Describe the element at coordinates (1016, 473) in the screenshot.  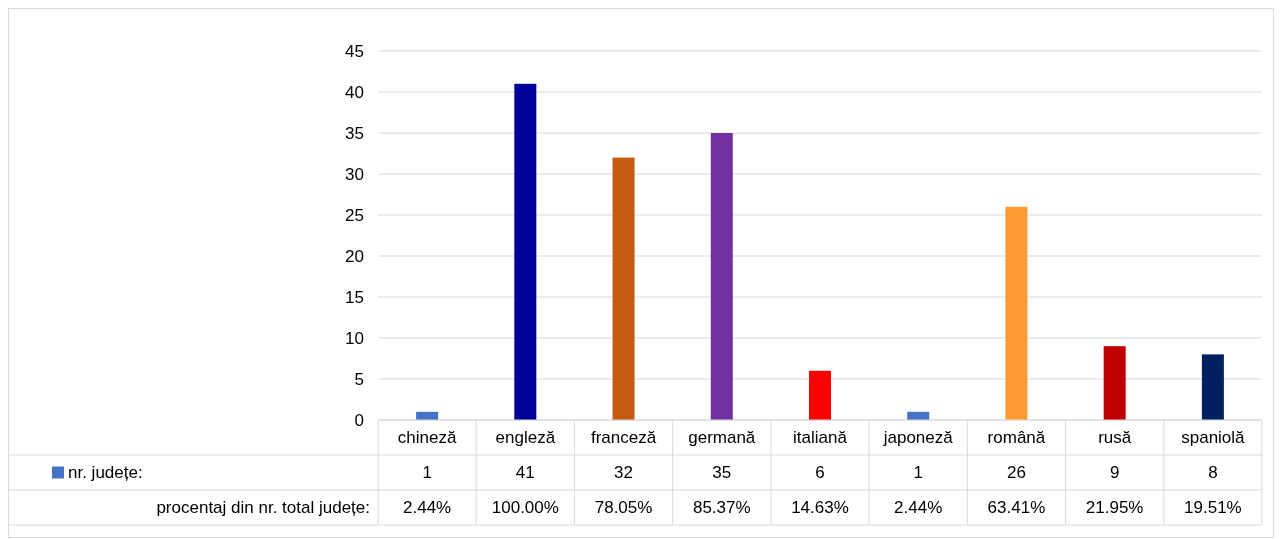
I see `data-label: 26` at that location.